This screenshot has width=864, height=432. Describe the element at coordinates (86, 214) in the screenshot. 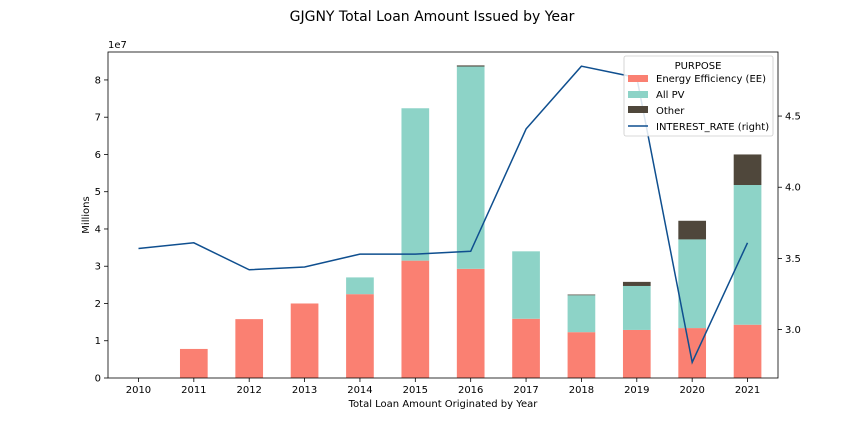

I see `y-axis-label: Millions` at that location.